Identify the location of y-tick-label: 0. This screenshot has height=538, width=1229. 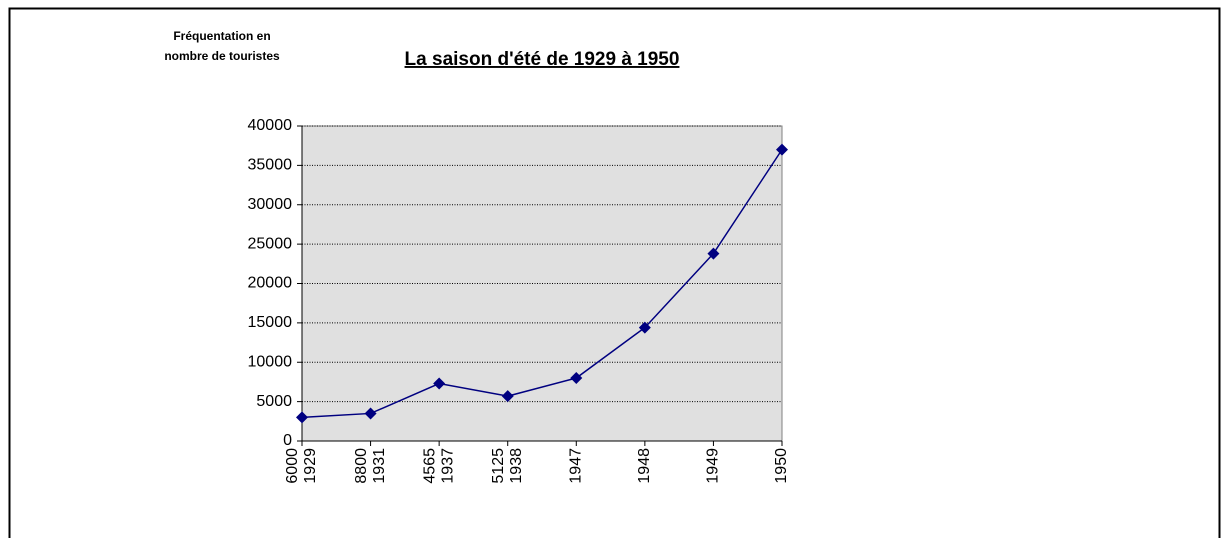
(287, 440).